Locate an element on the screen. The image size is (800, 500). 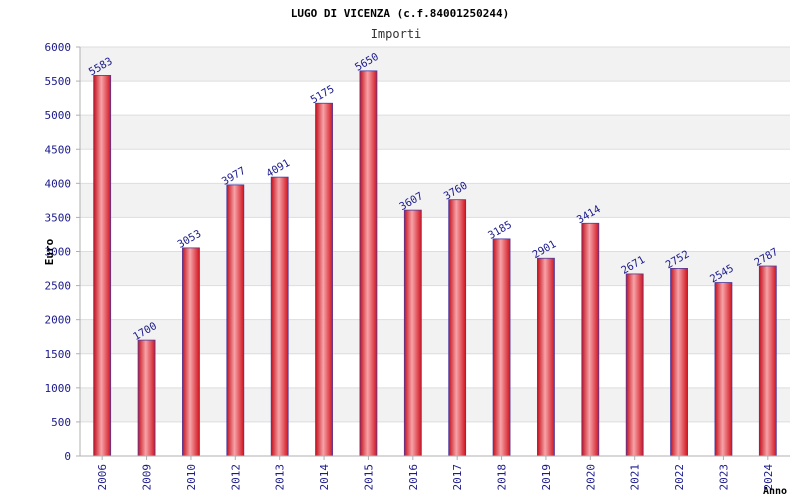
x-tick-label: 2015 is located at coordinates (368, 477).